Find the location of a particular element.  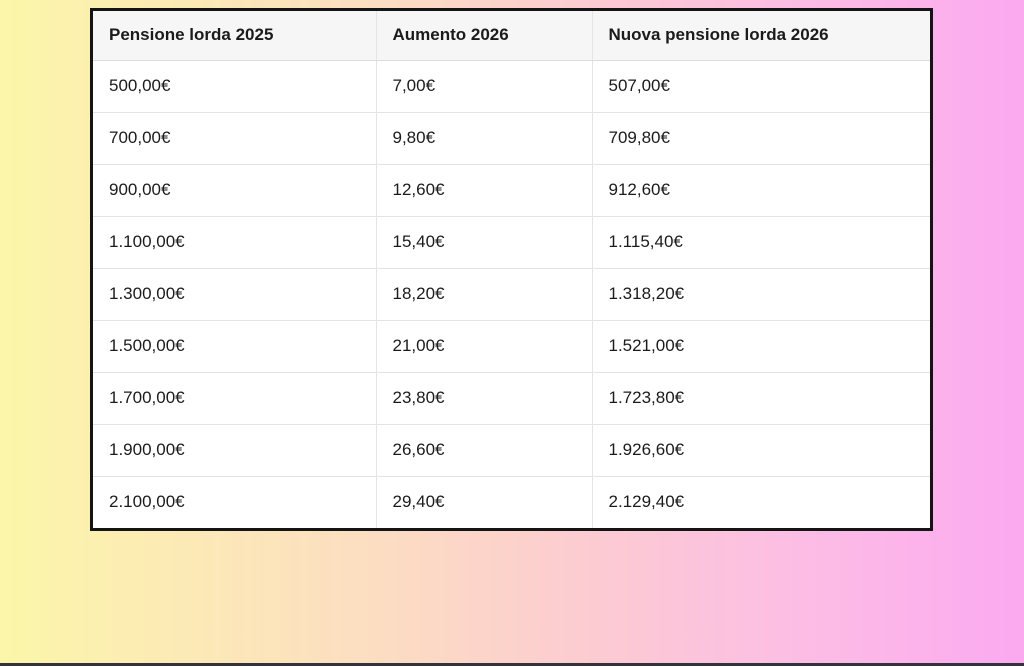

table-row: 500,00€ 7,00€ 507,00€ is located at coordinates (511, 86).